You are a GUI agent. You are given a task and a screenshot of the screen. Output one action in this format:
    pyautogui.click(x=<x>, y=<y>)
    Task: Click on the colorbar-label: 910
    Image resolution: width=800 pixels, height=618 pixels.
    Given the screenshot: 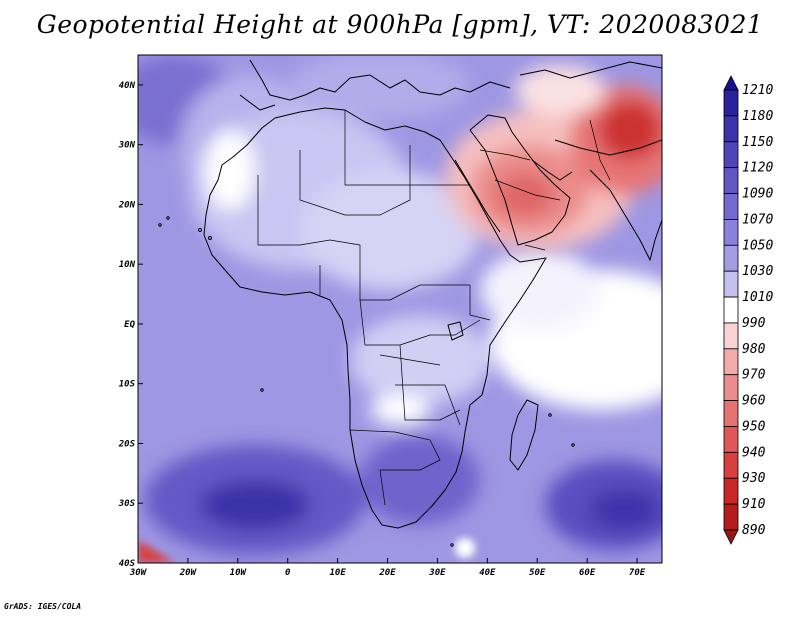 What is the action you would take?
    pyautogui.click(x=754, y=504)
    